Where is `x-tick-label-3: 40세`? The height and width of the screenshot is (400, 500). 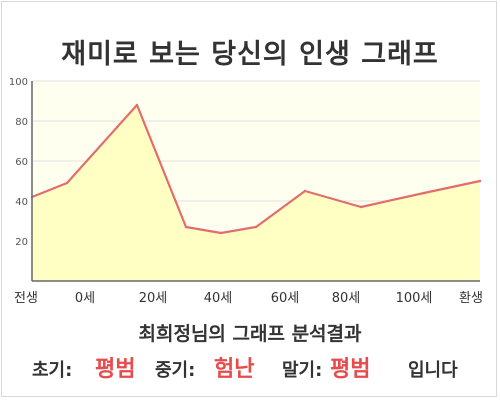 x-tick-label-3: 40세 is located at coordinates (218, 298).